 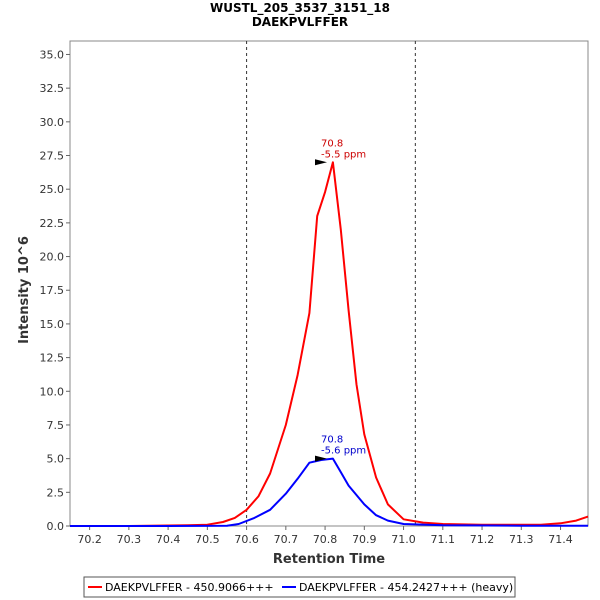 What do you see at coordinates (300, 8) in the screenshot?
I see `chart-title: WUSTL_205_3537_3151_18` at bounding box center [300, 8].